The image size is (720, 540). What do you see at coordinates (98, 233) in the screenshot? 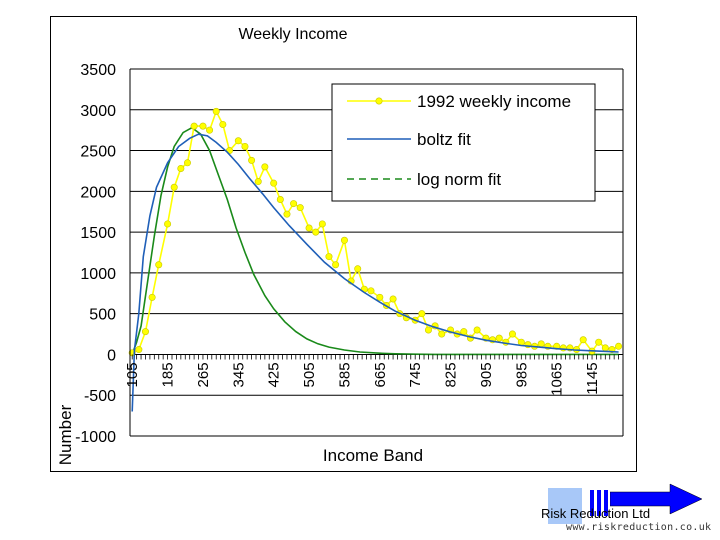
I see `y-tick-label: 1500` at bounding box center [98, 233].